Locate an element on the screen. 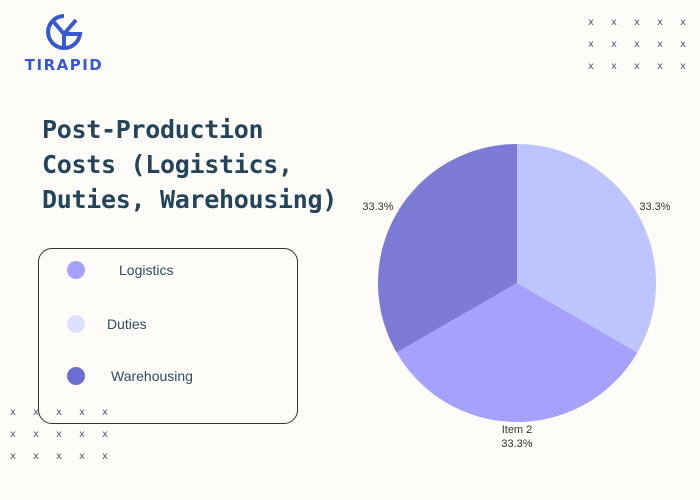  legend-item-logistics: Logistics is located at coordinates (120, 270).